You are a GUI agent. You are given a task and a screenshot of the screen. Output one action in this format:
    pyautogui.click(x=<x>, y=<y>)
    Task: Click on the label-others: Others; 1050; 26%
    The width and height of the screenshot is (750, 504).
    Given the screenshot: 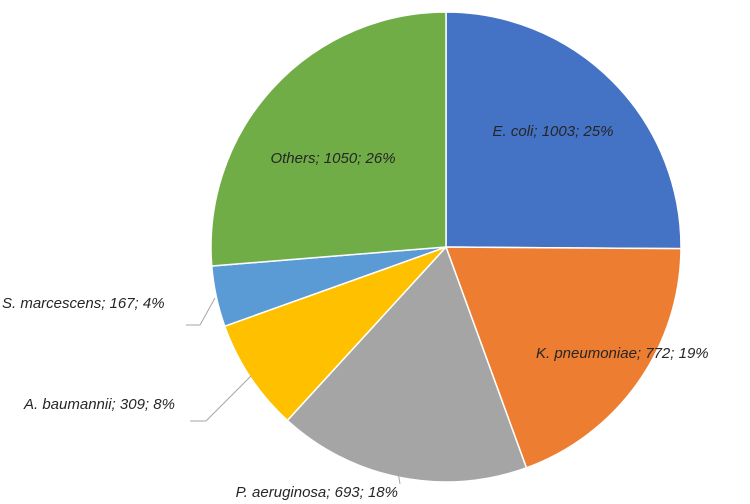 What is the action you would take?
    pyautogui.click(x=332, y=158)
    